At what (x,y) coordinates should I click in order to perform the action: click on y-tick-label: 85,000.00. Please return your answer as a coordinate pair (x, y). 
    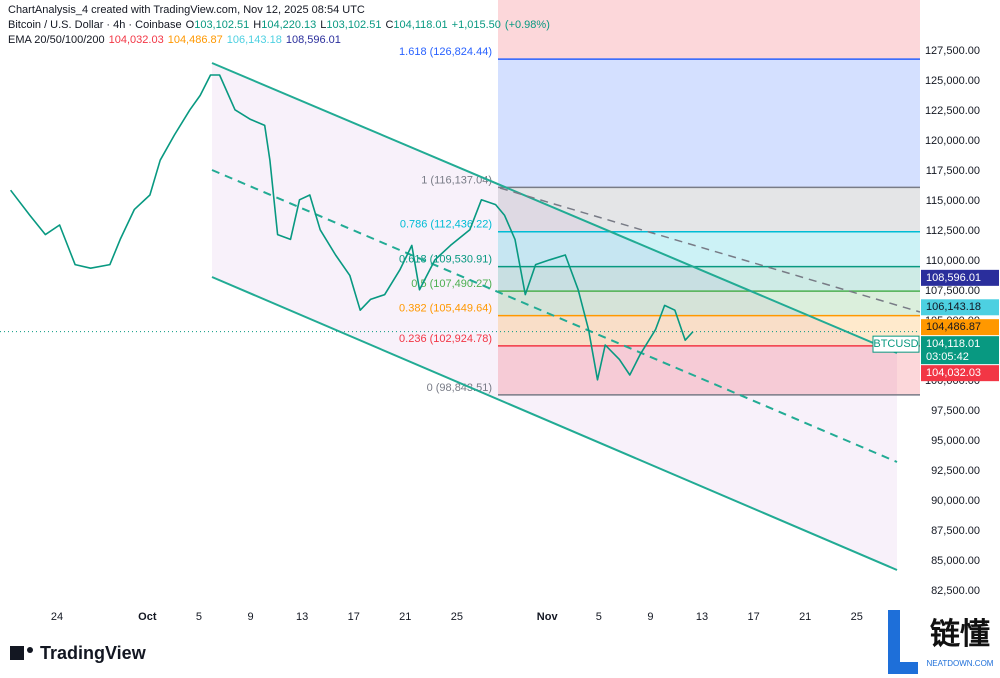
    Looking at the image, I should click on (955, 561).